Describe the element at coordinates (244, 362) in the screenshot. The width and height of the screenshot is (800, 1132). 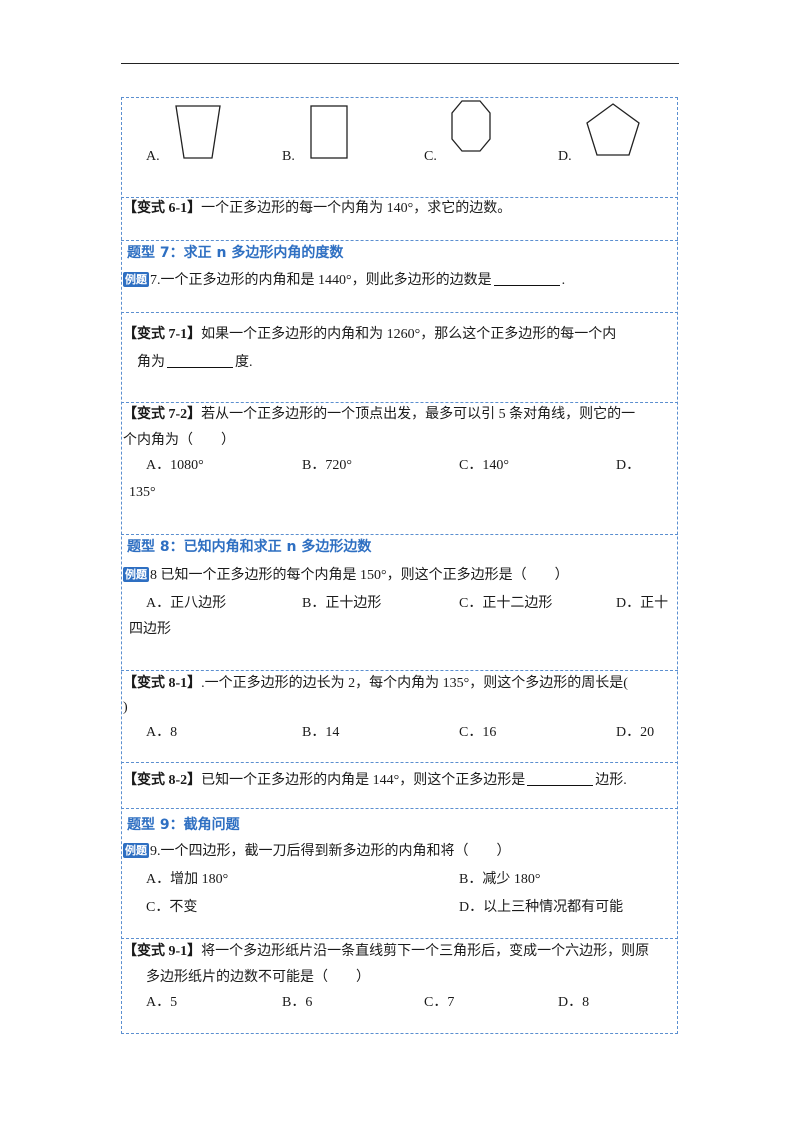
I see `variant-text-end: 度.` at that location.